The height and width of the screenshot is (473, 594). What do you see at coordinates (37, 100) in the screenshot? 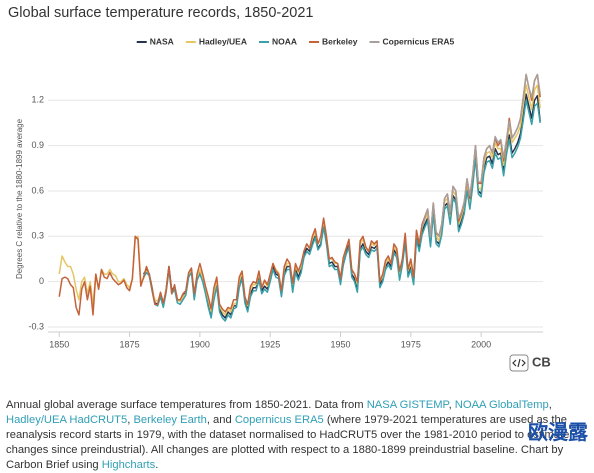
I see `y-tick-label: 1.2` at bounding box center [37, 100].